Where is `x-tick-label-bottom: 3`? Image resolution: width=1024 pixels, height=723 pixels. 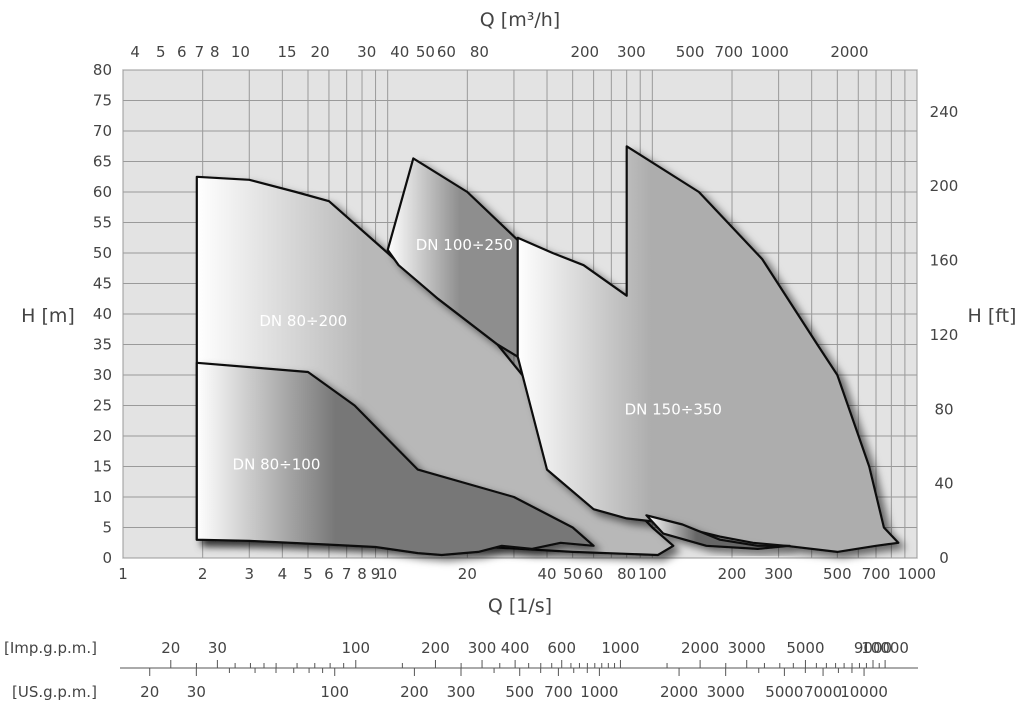 x-tick-label-bottom: 3 is located at coordinates (250, 574).